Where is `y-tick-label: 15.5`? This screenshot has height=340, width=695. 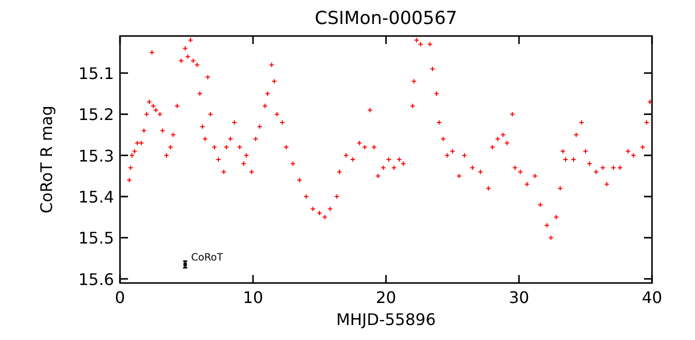 y-tick-label: 15.5 is located at coordinates (96, 238).